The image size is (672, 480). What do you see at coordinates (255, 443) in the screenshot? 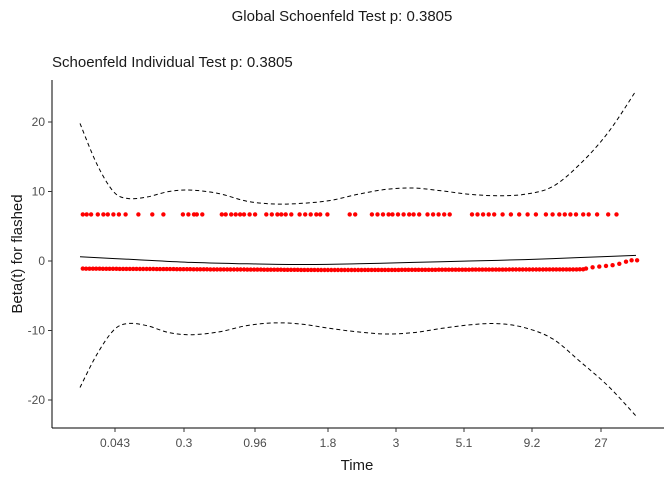
I see `x-tick-label: 0.96` at bounding box center [255, 443].